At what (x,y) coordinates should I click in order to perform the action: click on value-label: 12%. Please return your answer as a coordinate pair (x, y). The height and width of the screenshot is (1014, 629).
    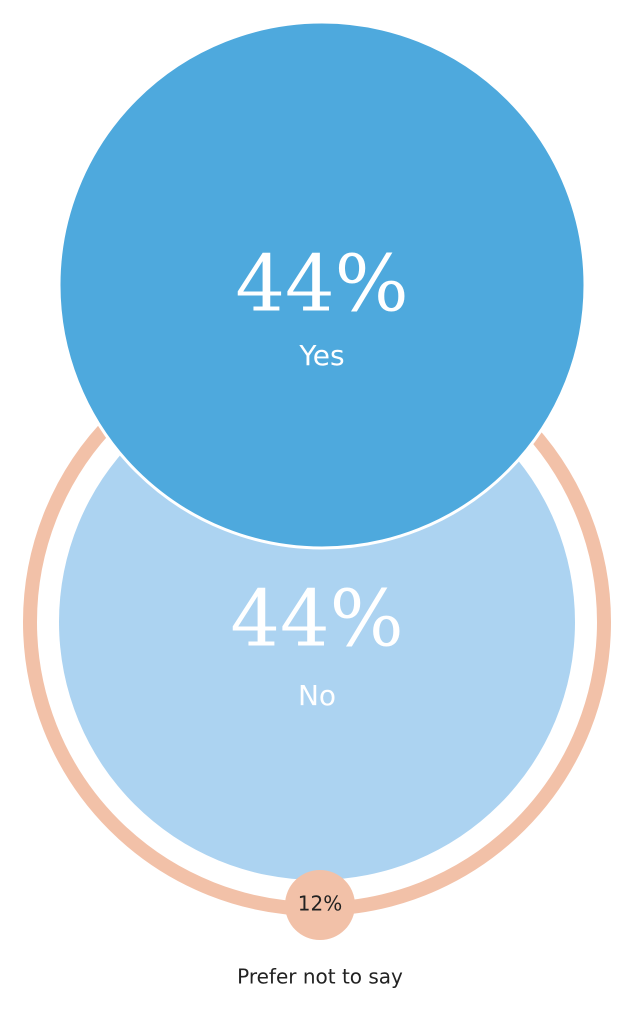
    Looking at the image, I should click on (320, 904).